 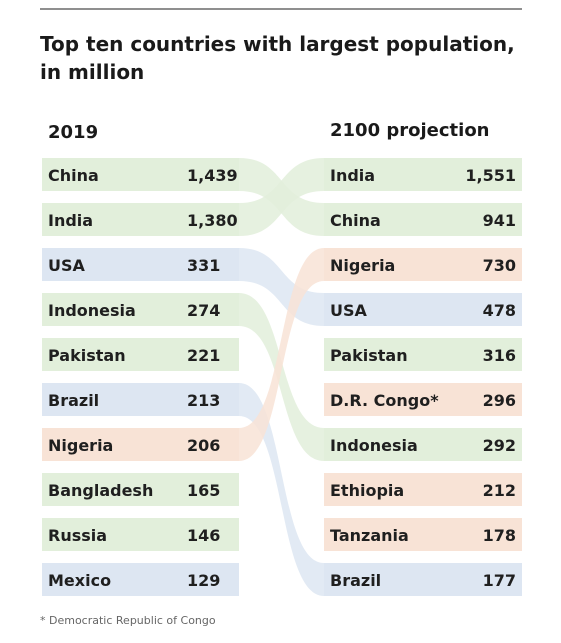 I want to click on row-2100-pakistan-country: Pakistan, so click(x=369, y=355).